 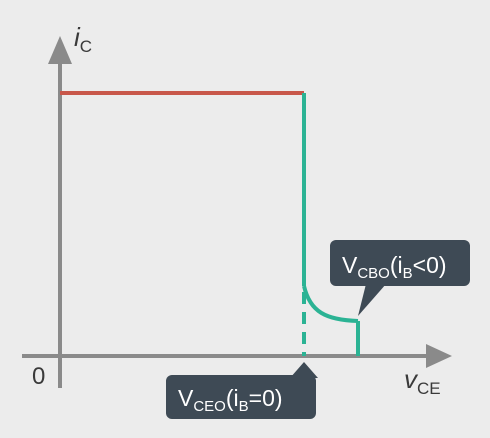 What do you see at coordinates (38, 376) in the screenshot?
I see `origin-label: 0` at bounding box center [38, 376].